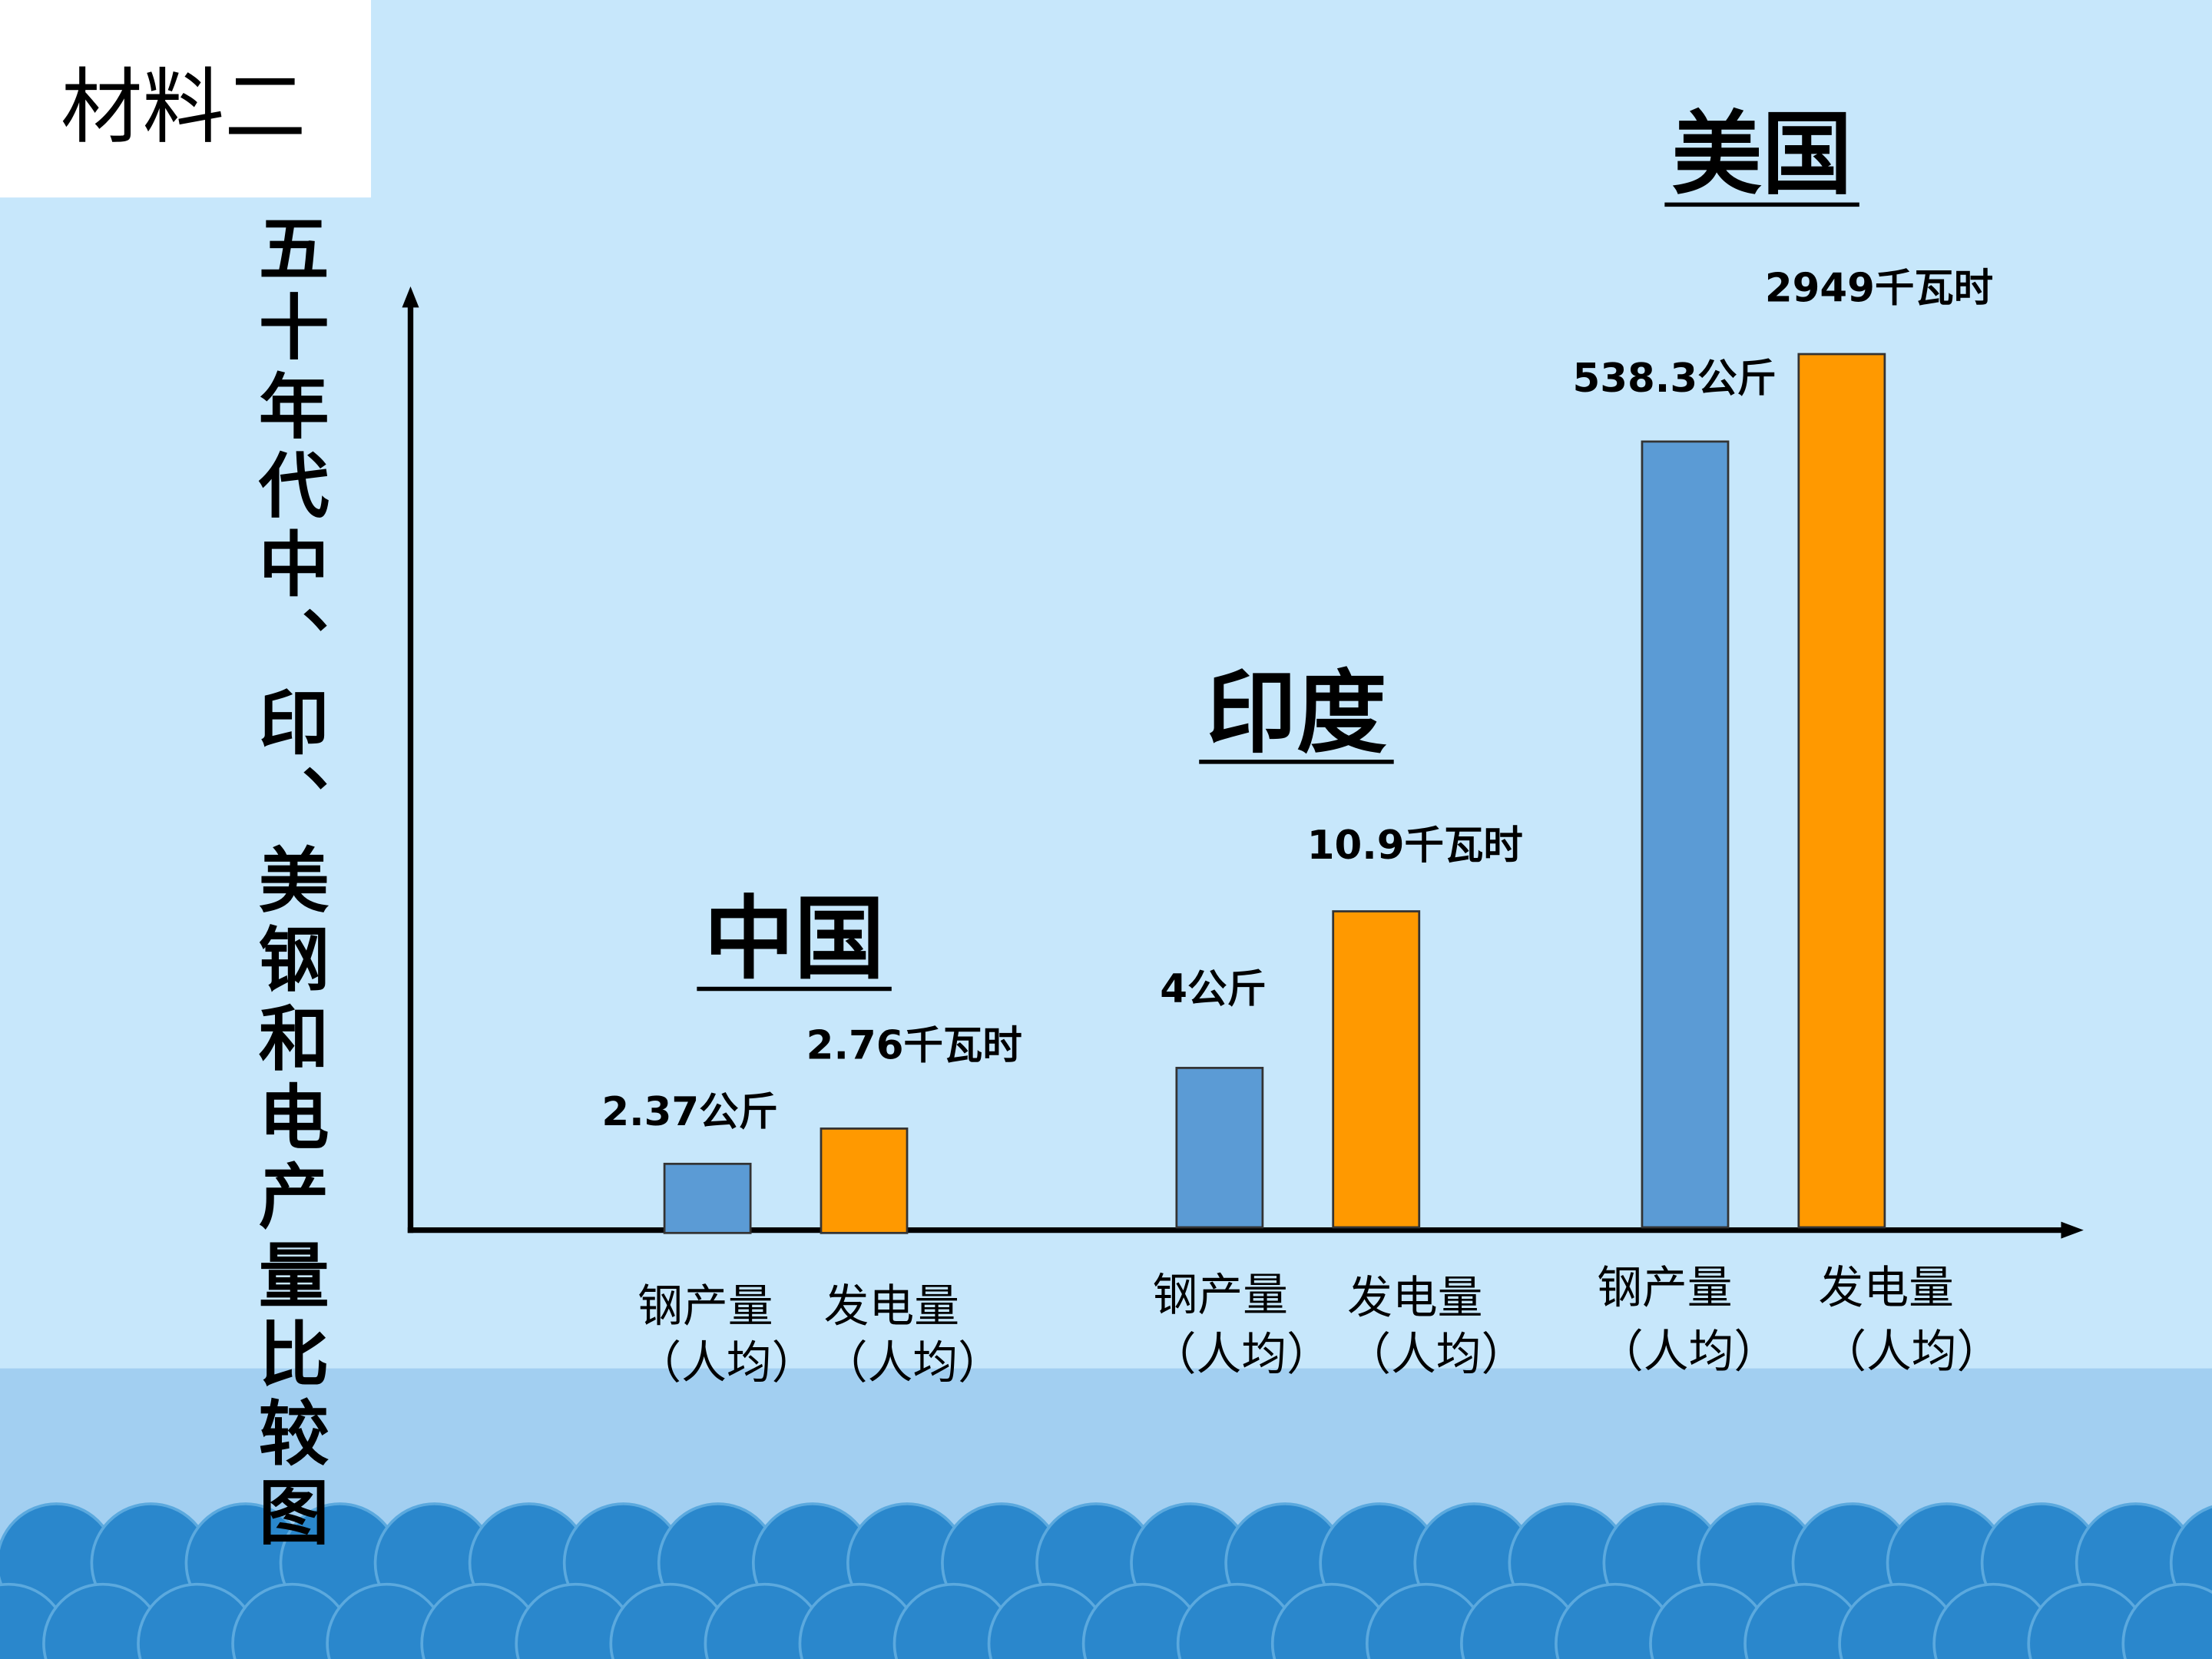 The image size is (2212, 1659). I want to click on country: 美国, so click(1762, 154).